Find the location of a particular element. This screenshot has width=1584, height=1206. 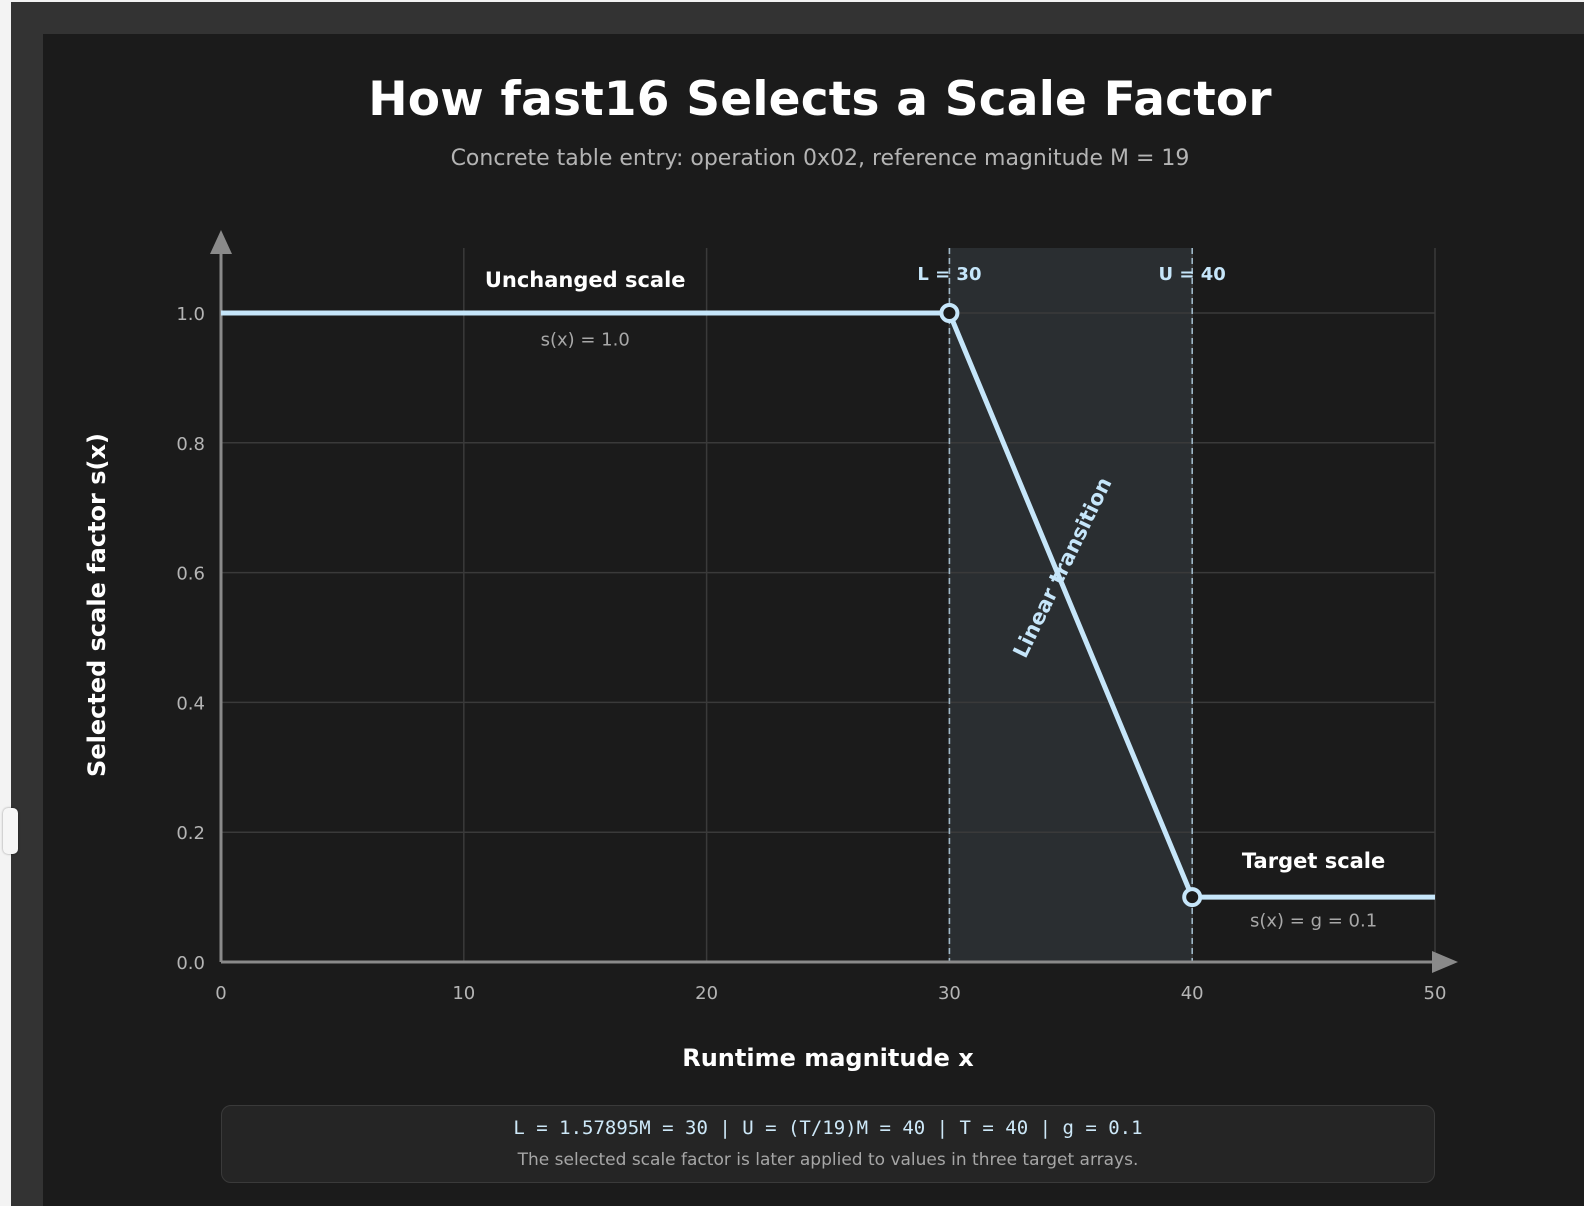

y-tick-label: 0.4 is located at coordinates (190, 703).